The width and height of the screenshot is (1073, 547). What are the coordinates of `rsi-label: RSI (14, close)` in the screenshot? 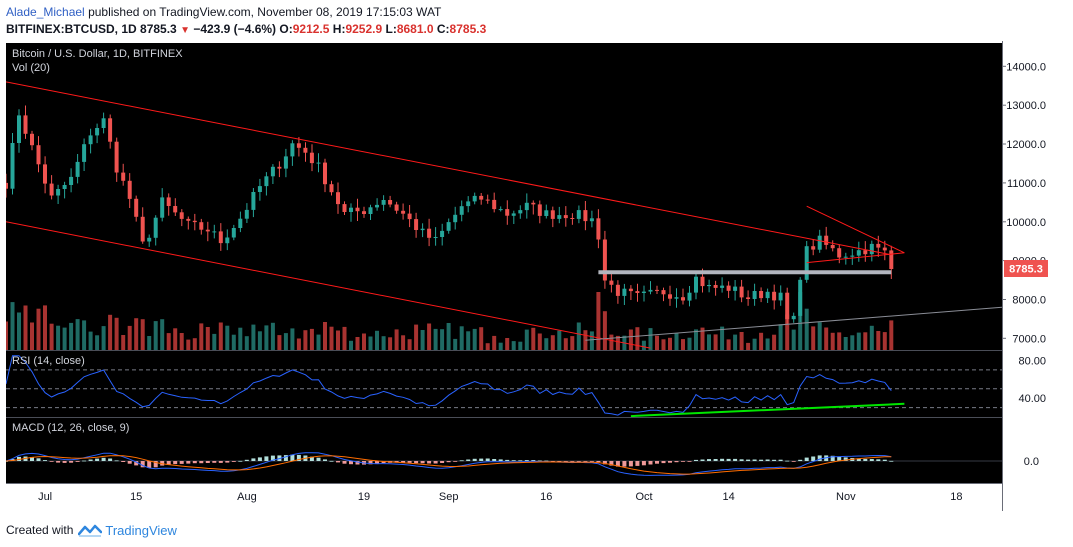 It's located at (48, 361).